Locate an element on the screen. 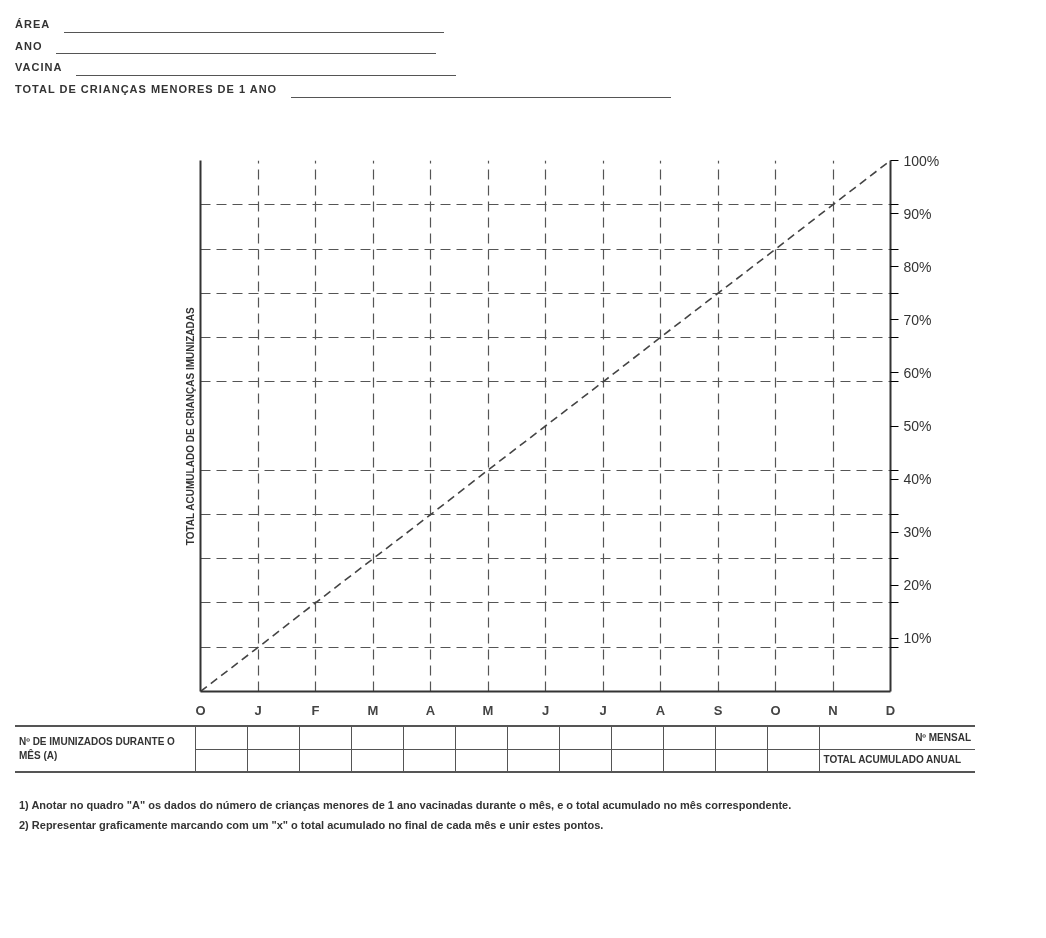 The width and height of the screenshot is (1046, 938). y-tick-label: 20% is located at coordinates (917, 585).